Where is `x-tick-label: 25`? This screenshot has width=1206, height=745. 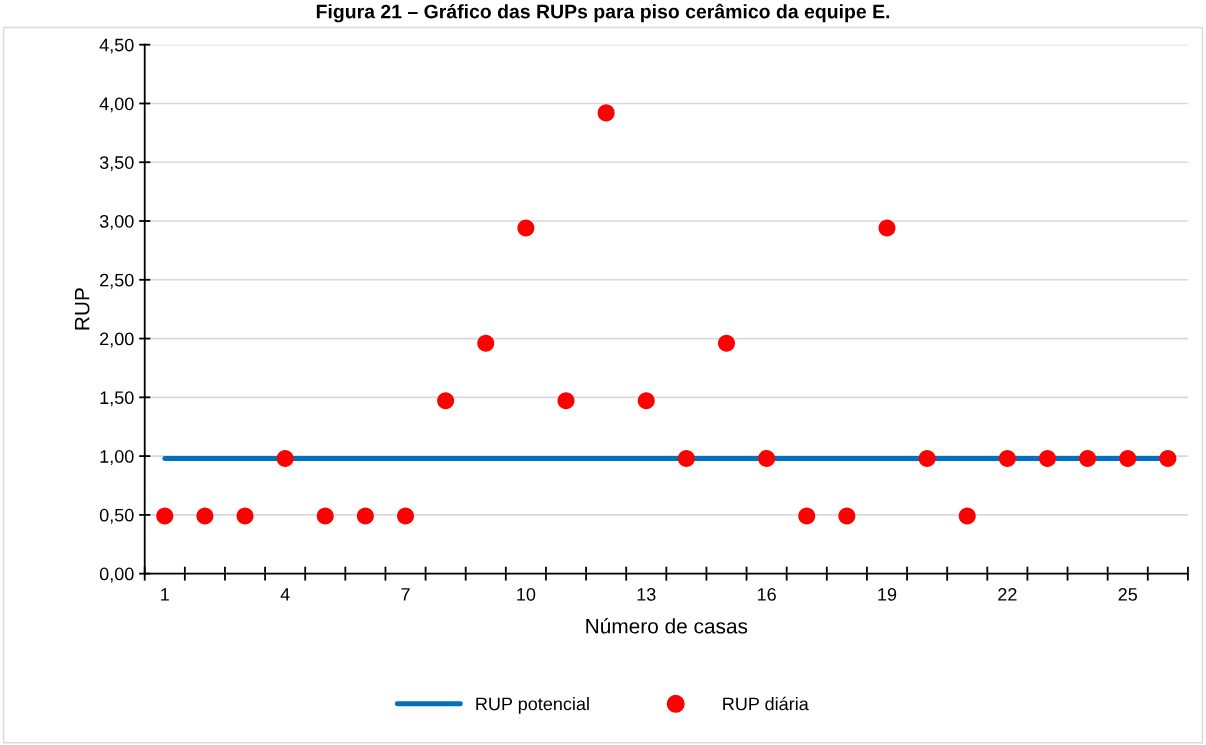 x-tick-label: 25 is located at coordinates (1128, 594).